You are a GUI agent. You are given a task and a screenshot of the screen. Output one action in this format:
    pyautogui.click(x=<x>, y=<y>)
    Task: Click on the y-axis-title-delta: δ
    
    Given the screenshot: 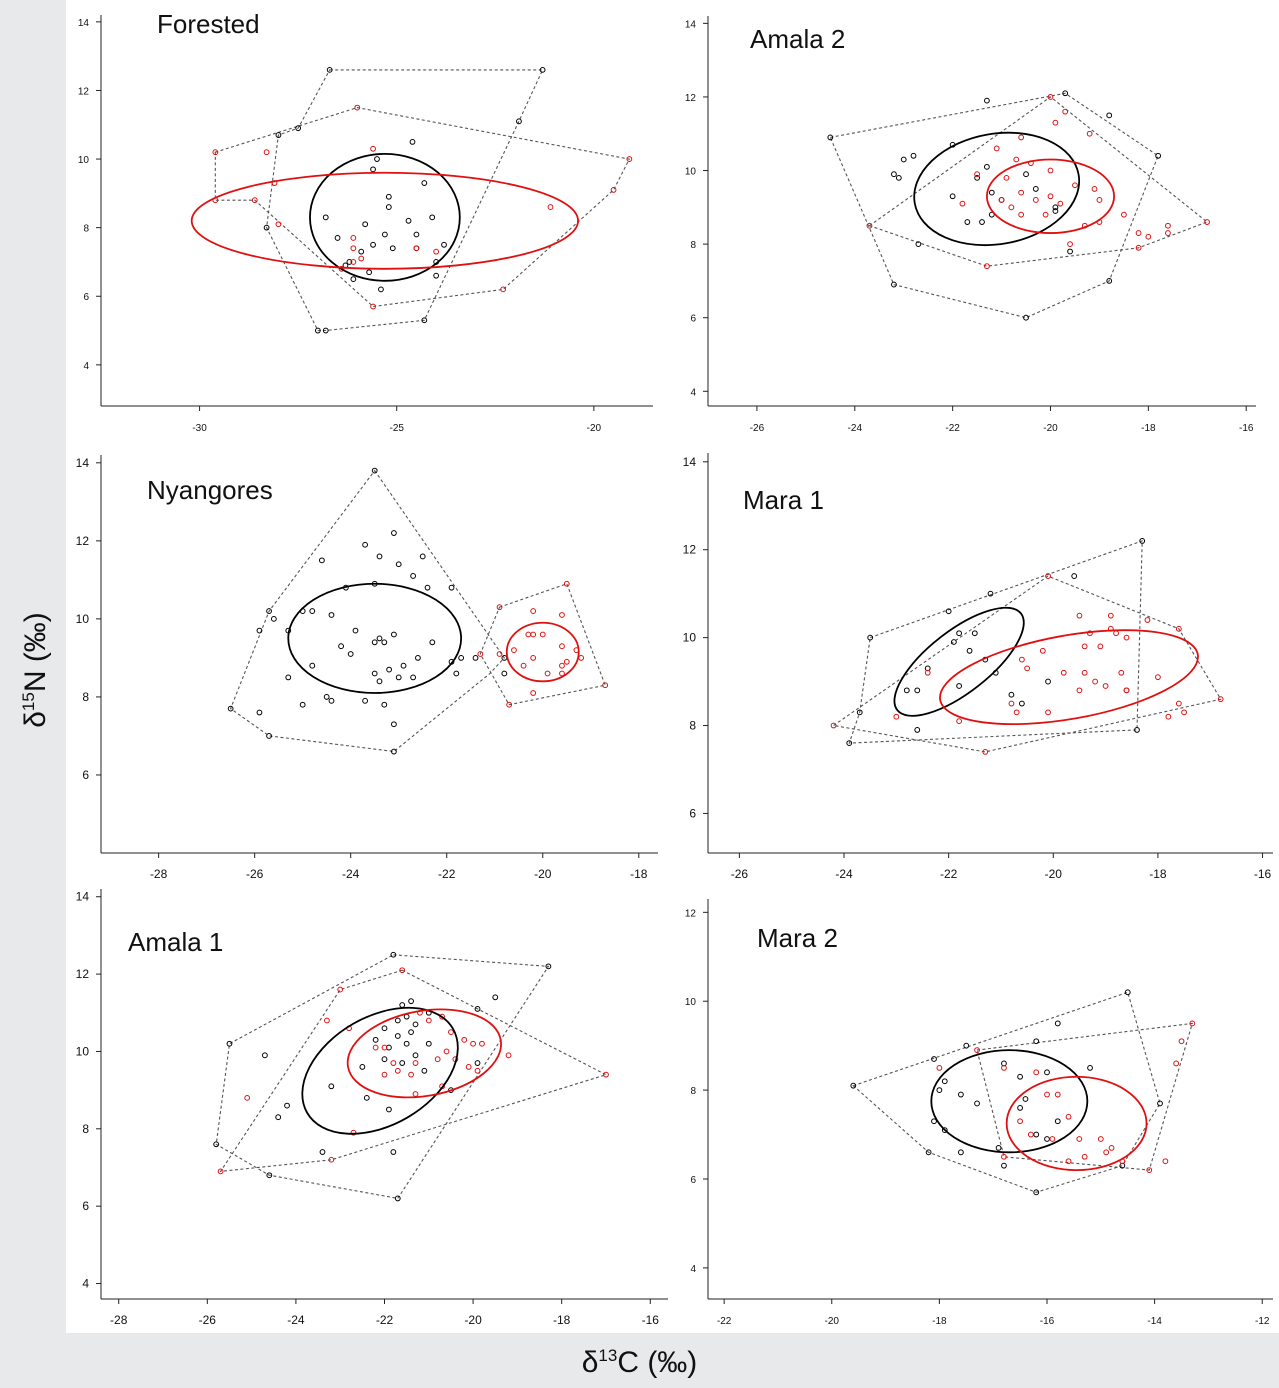 What is the action you would take?
    pyautogui.click(x=35, y=719)
    